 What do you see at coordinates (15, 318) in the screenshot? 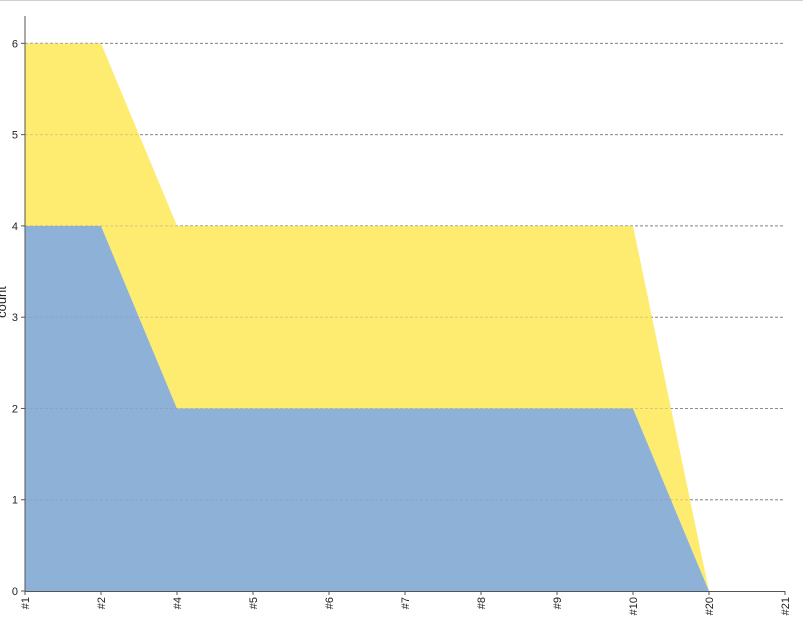
I see `y-tick-label: 3` at bounding box center [15, 318].